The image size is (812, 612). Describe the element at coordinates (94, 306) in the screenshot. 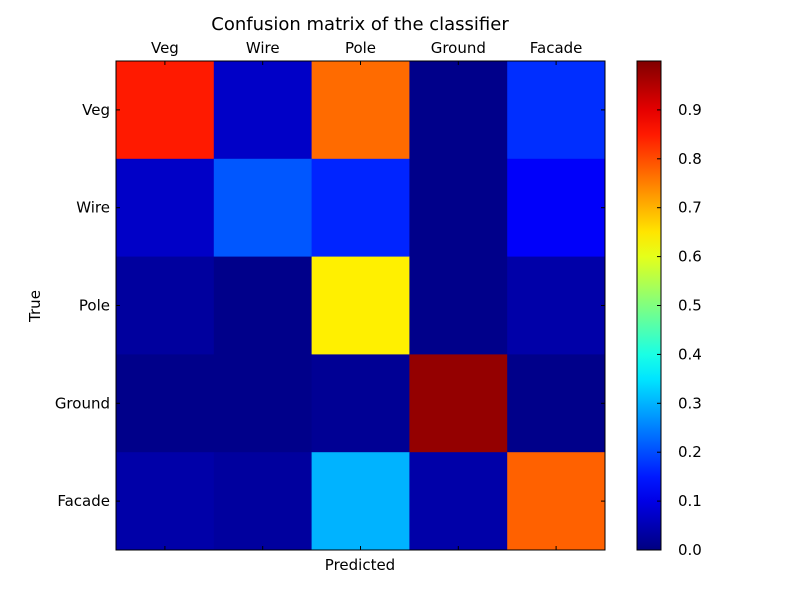

I see `y-tick-label: Pole` at that location.